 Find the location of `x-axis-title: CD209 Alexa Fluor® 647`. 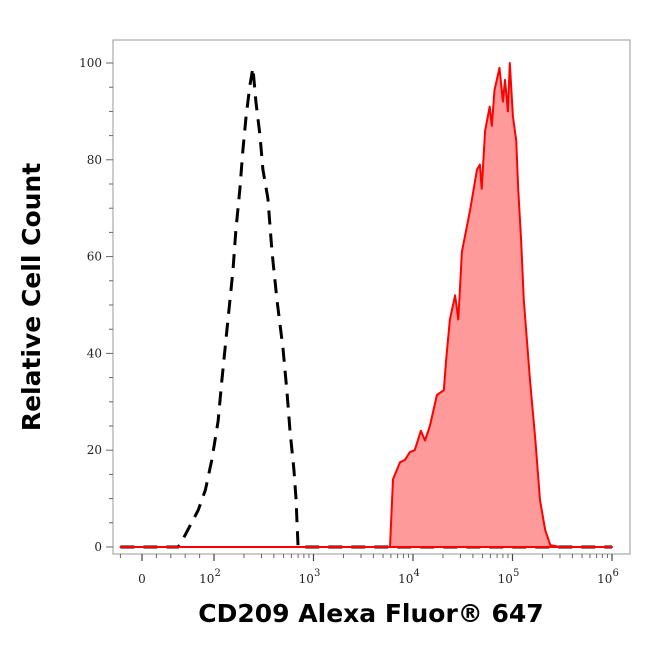

x-axis-title: CD209 Alexa Fluor® 647 is located at coordinates (370, 613).